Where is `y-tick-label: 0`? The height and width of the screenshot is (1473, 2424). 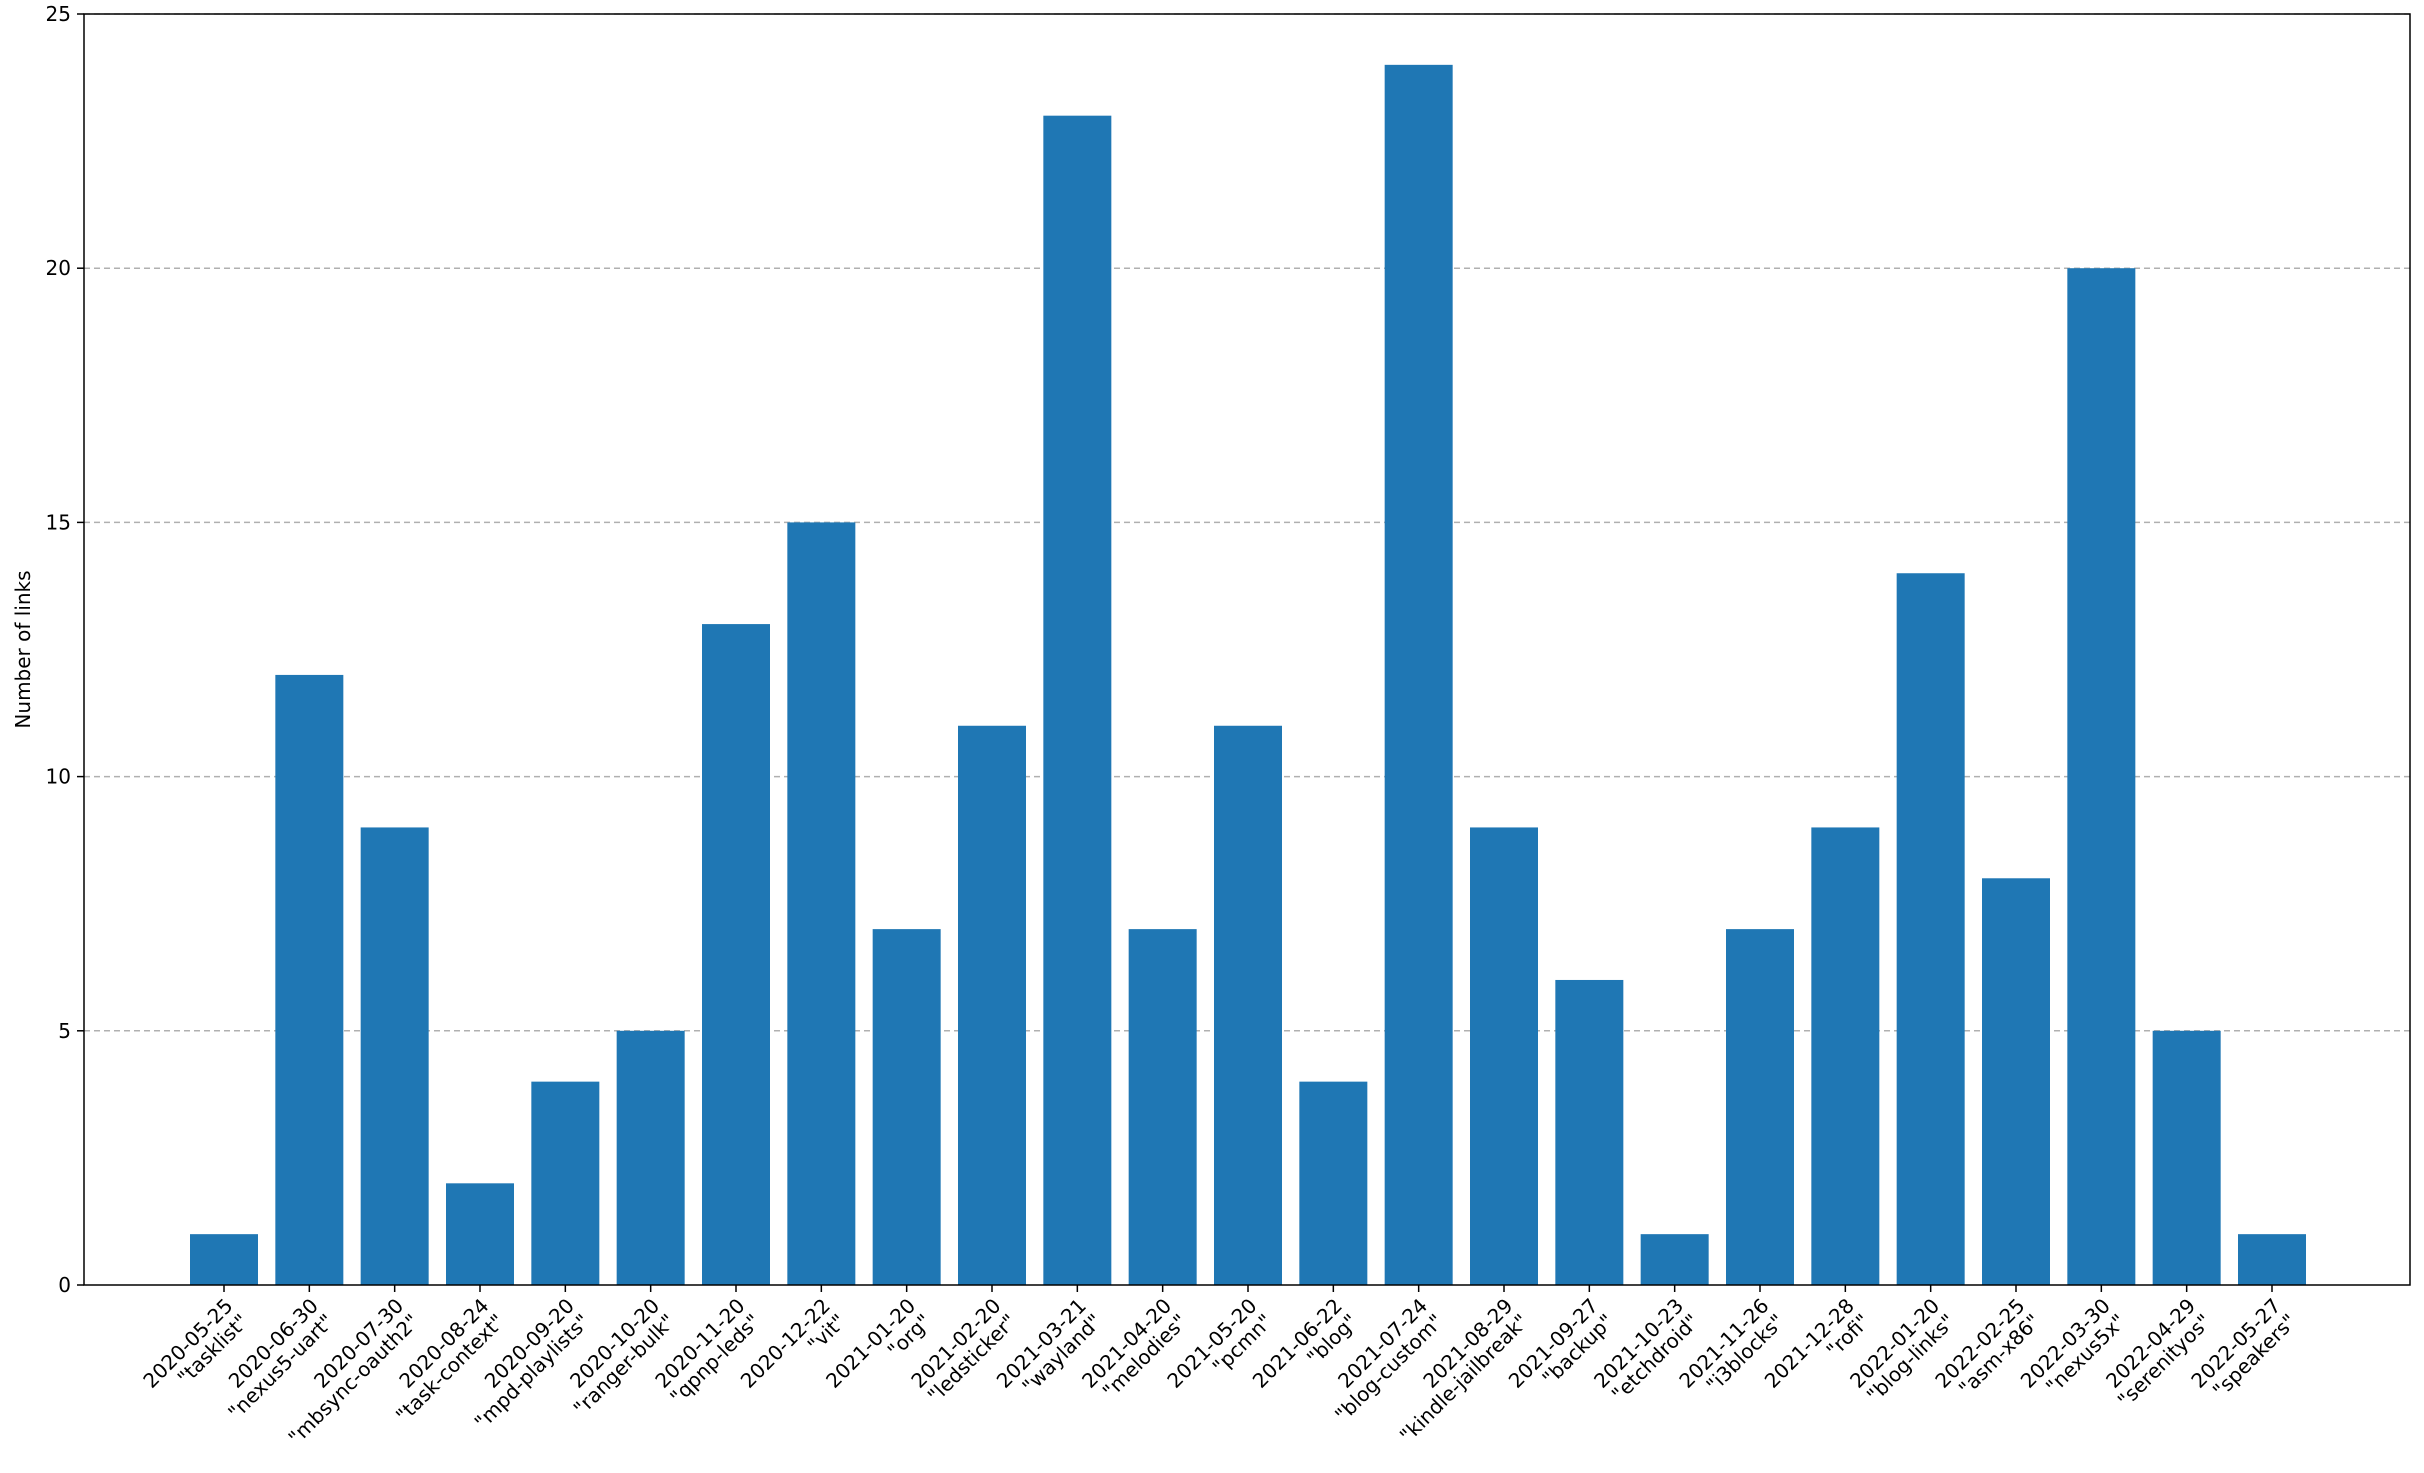 y-tick-label: 0 is located at coordinates (64, 1285).